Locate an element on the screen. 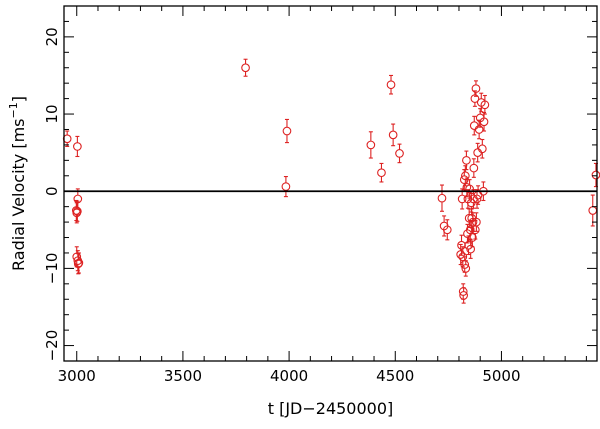 The image size is (600, 429). y-tick-label: 20 is located at coordinates (52, 36).